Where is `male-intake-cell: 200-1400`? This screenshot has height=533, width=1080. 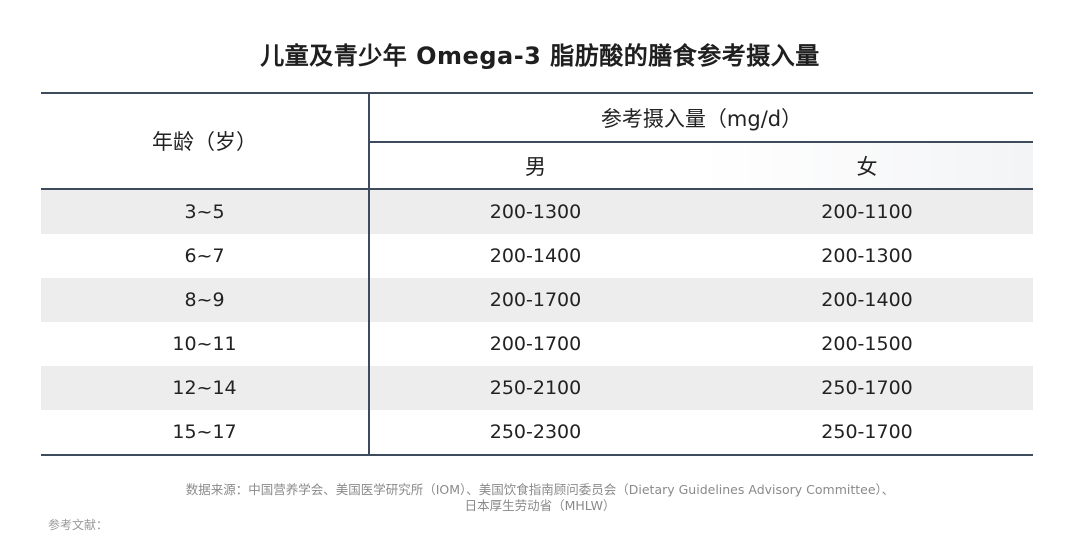 male-intake-cell: 200-1400 is located at coordinates (535, 256).